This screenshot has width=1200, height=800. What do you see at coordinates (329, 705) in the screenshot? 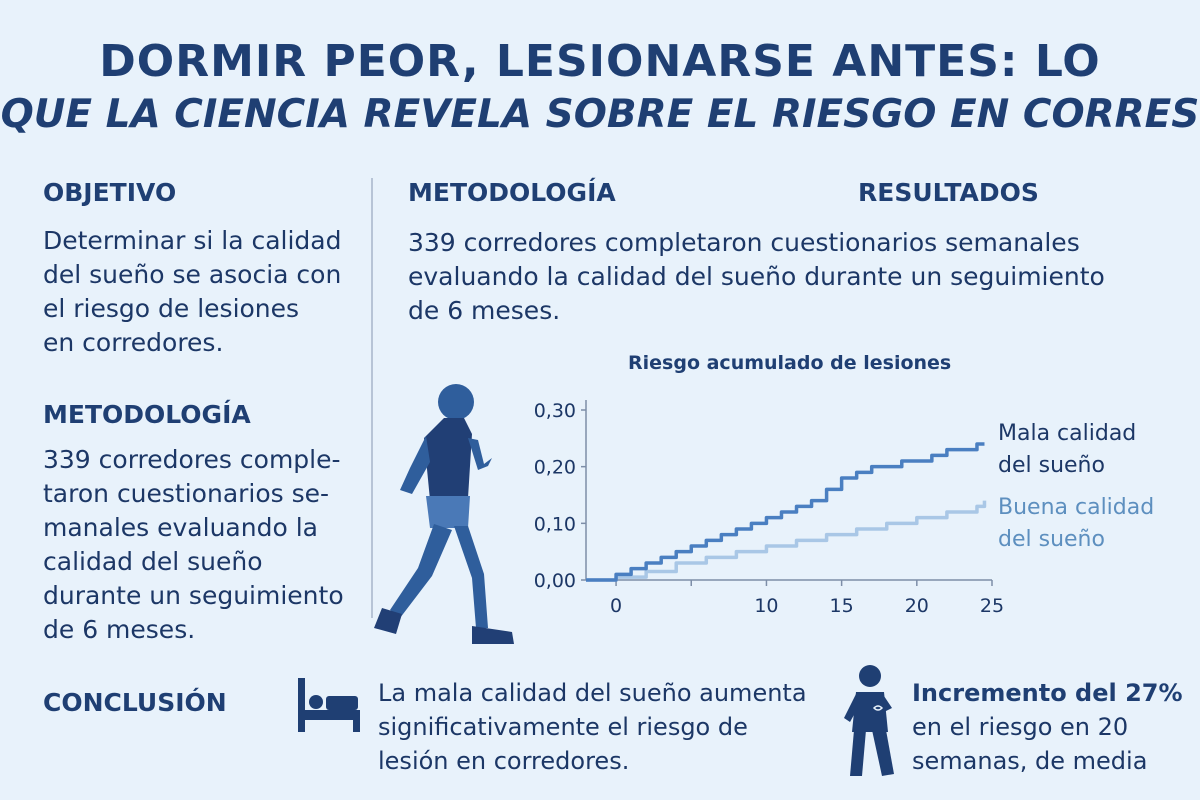
I see `bed-icon` at bounding box center [329, 705].